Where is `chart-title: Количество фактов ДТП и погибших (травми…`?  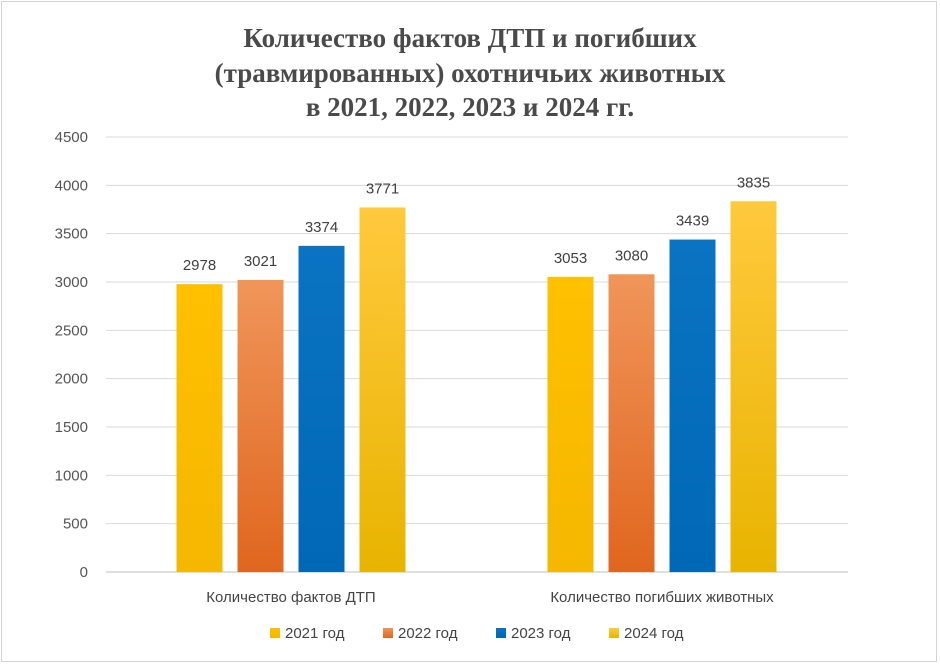 chart-title: Количество фактов ДТП и погибших (травми… is located at coordinates (470, 72).